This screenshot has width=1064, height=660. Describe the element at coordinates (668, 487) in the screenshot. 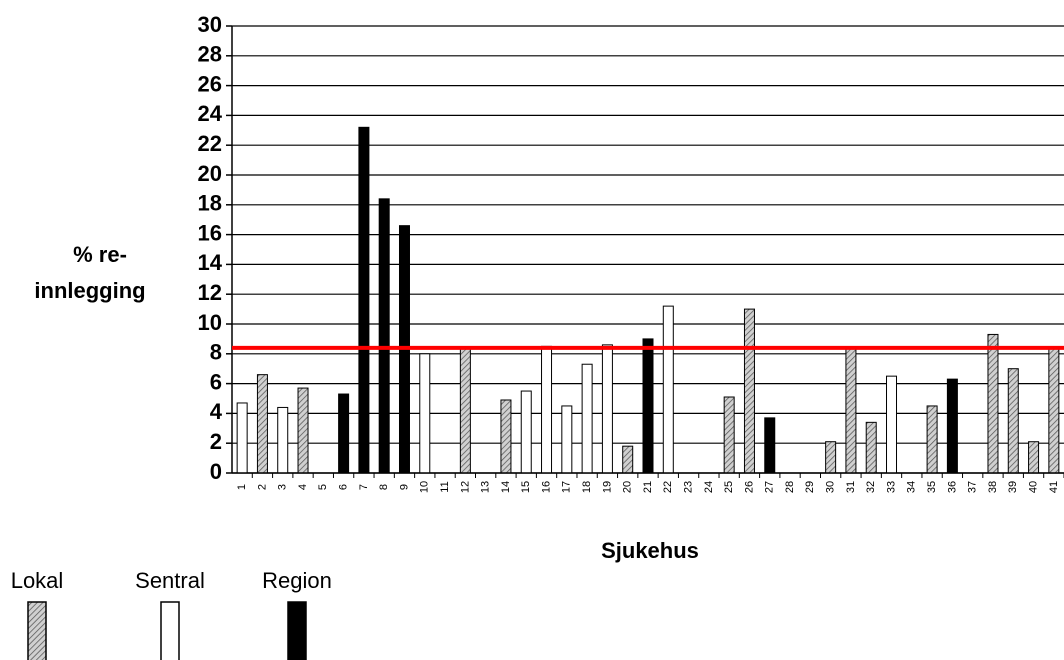

I see `x-tick-label: 22` at that location.